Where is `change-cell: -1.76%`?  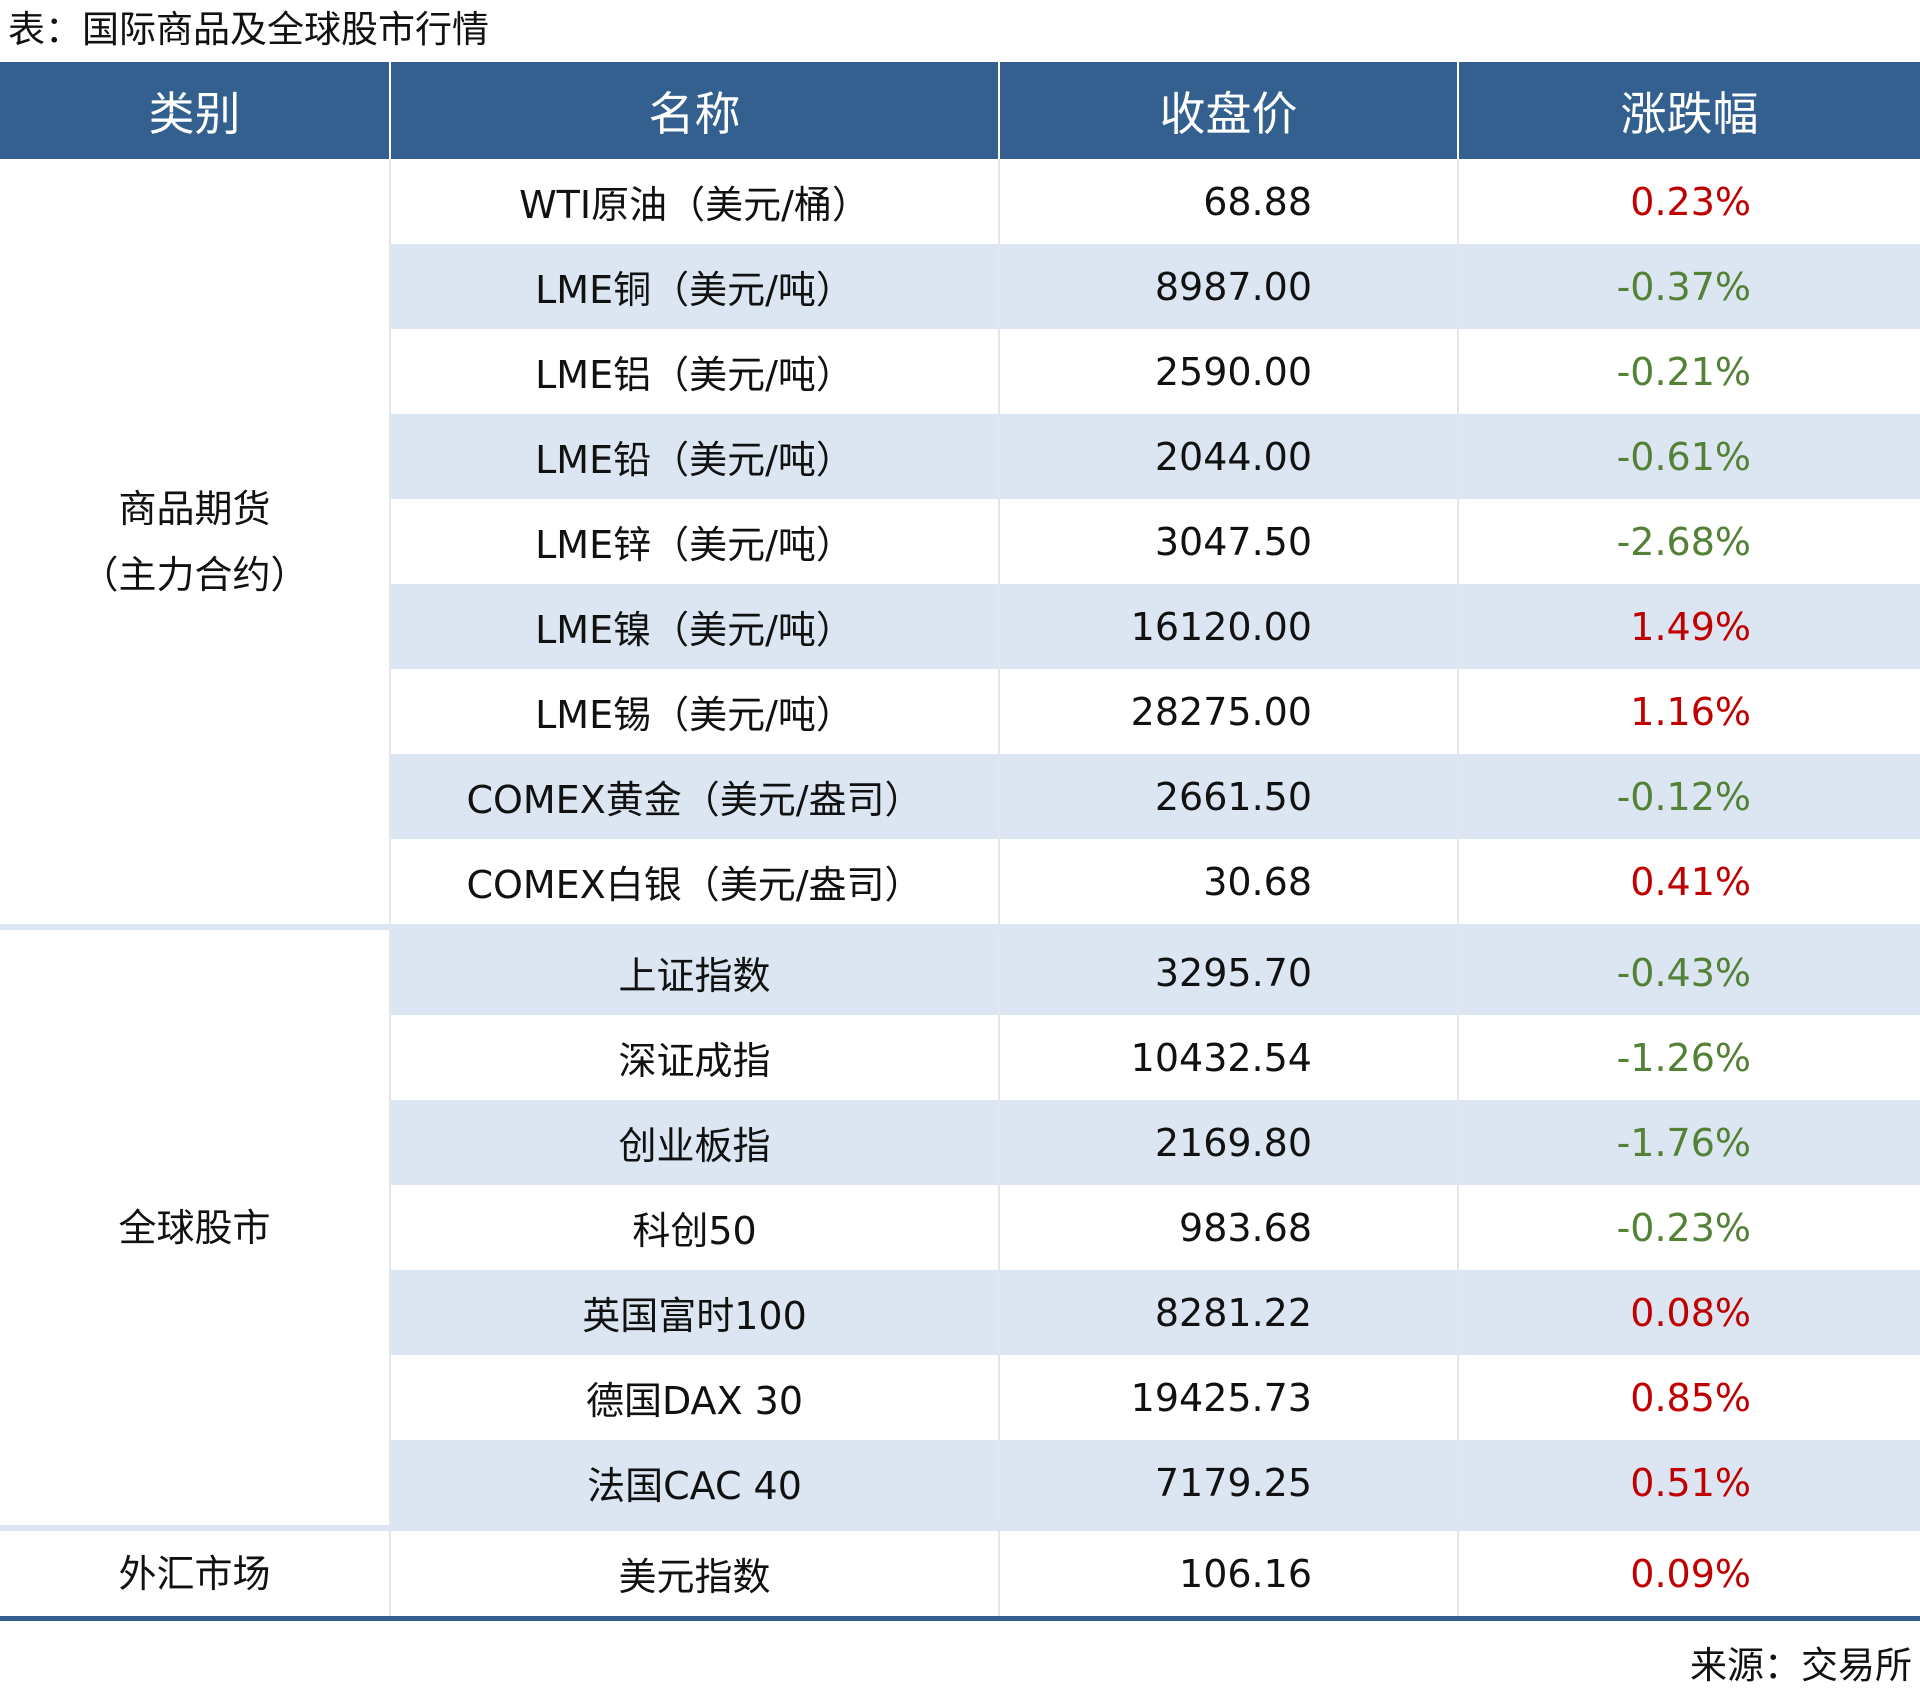 change-cell: -1.76% is located at coordinates (1688, 1142).